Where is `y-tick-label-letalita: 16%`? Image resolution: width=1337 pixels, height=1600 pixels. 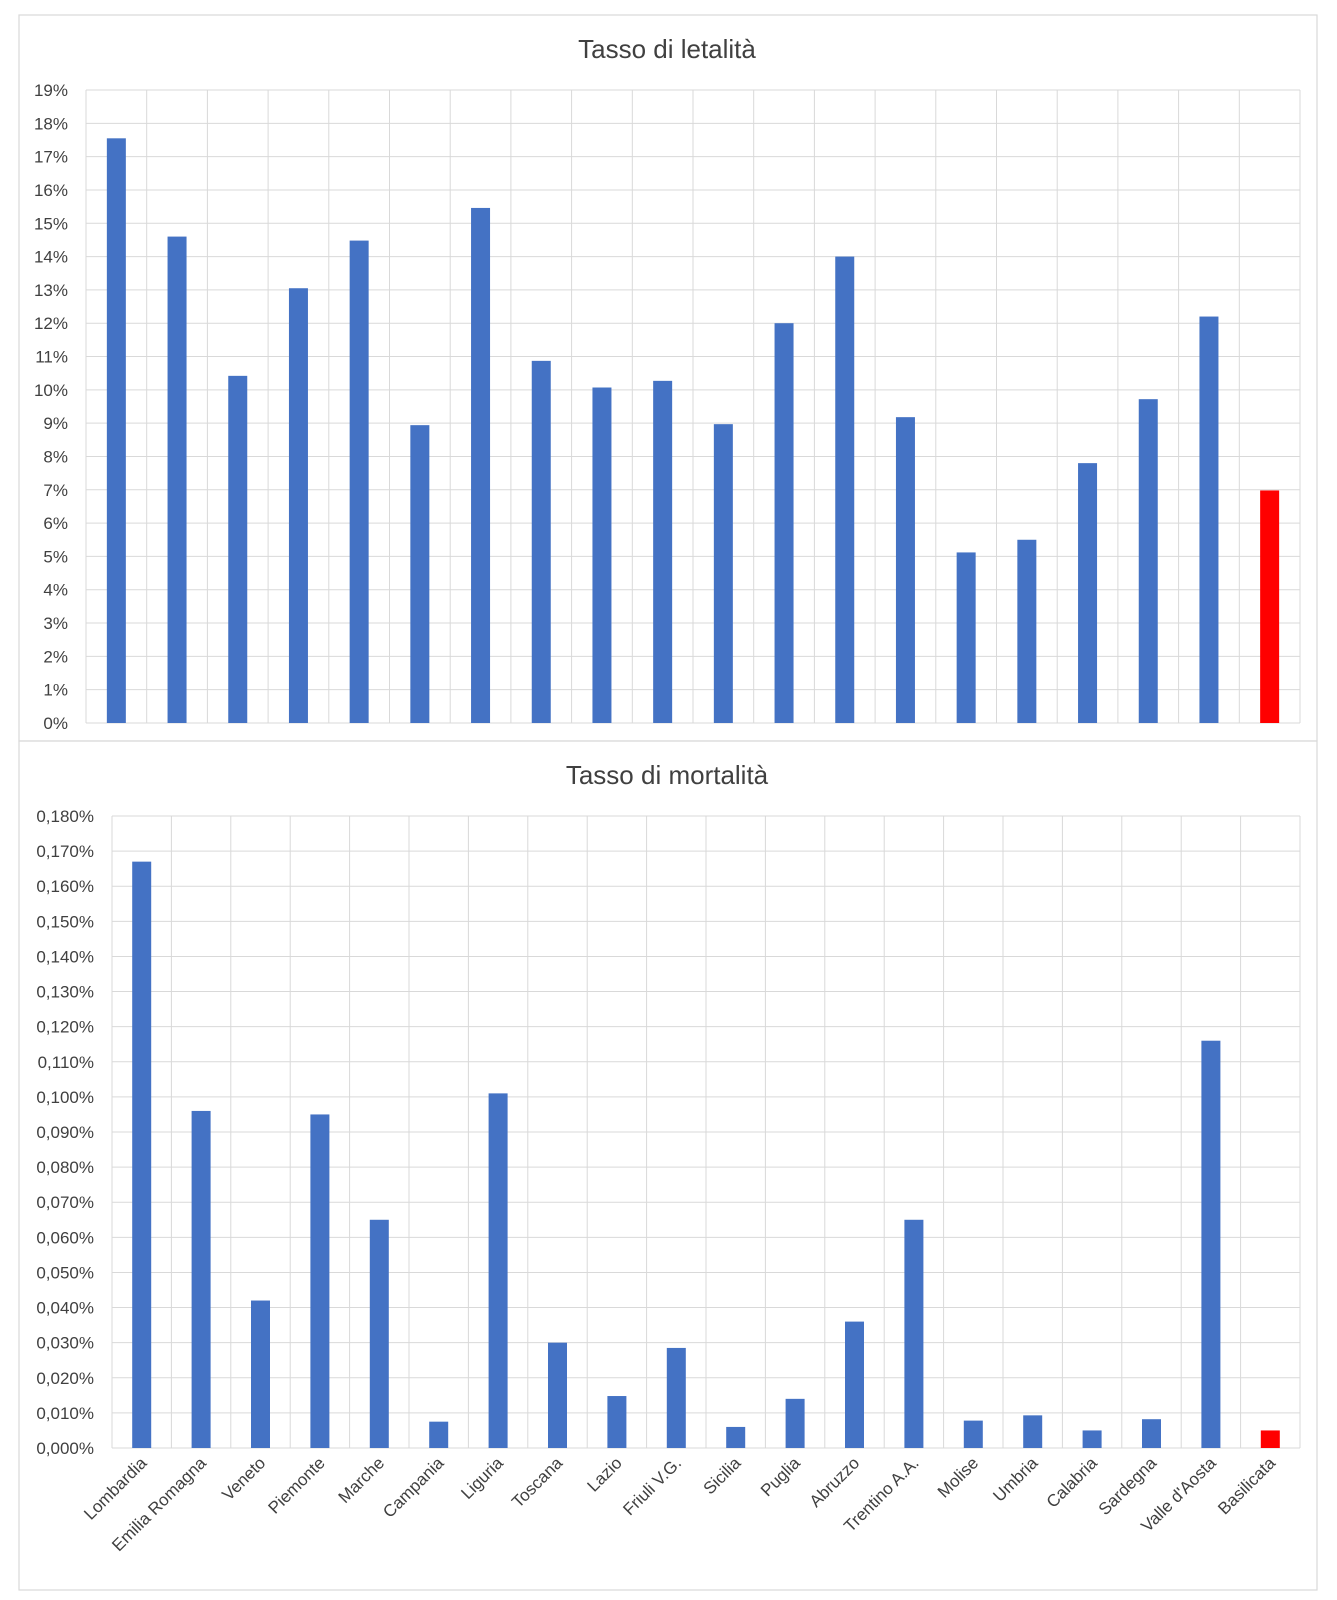 y-tick-label-letalita: 16% is located at coordinates (51, 190).